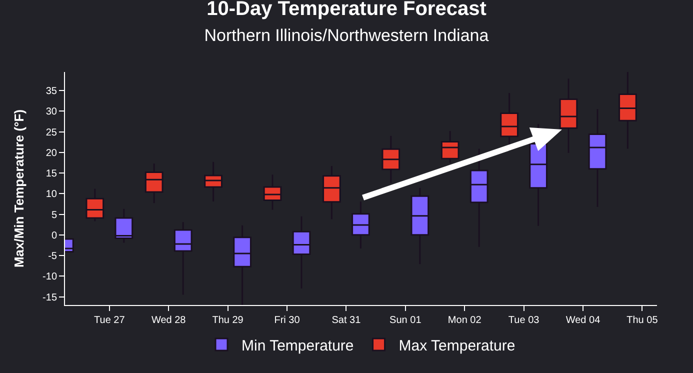 This screenshot has width=693, height=373. I want to click on x-tick-label: Sun 01, so click(406, 320).